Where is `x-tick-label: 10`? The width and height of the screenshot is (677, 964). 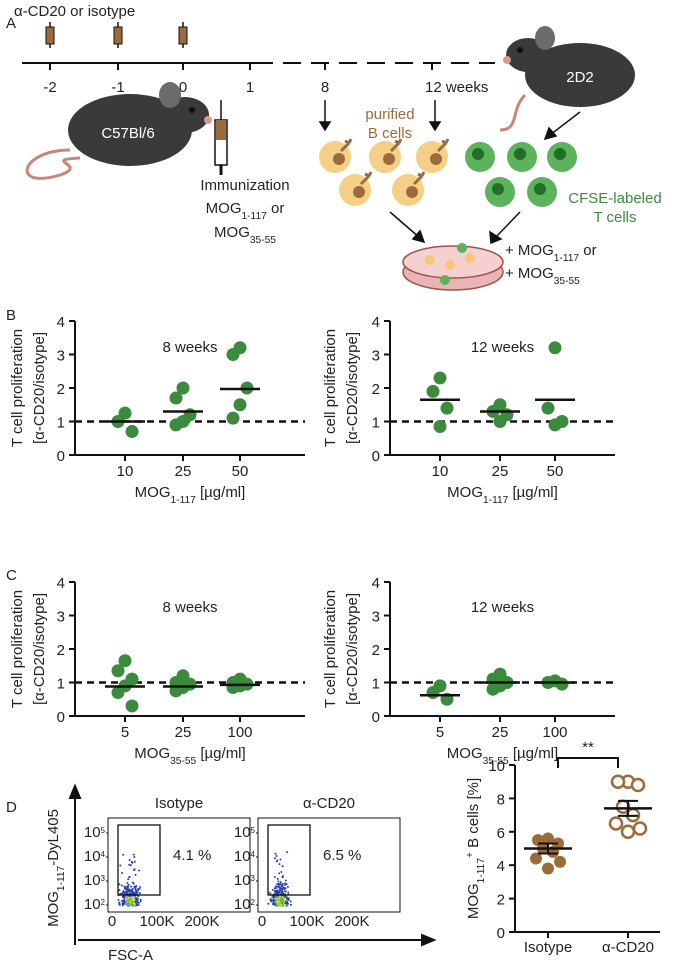
x-tick-label: 10 is located at coordinates (125, 471).